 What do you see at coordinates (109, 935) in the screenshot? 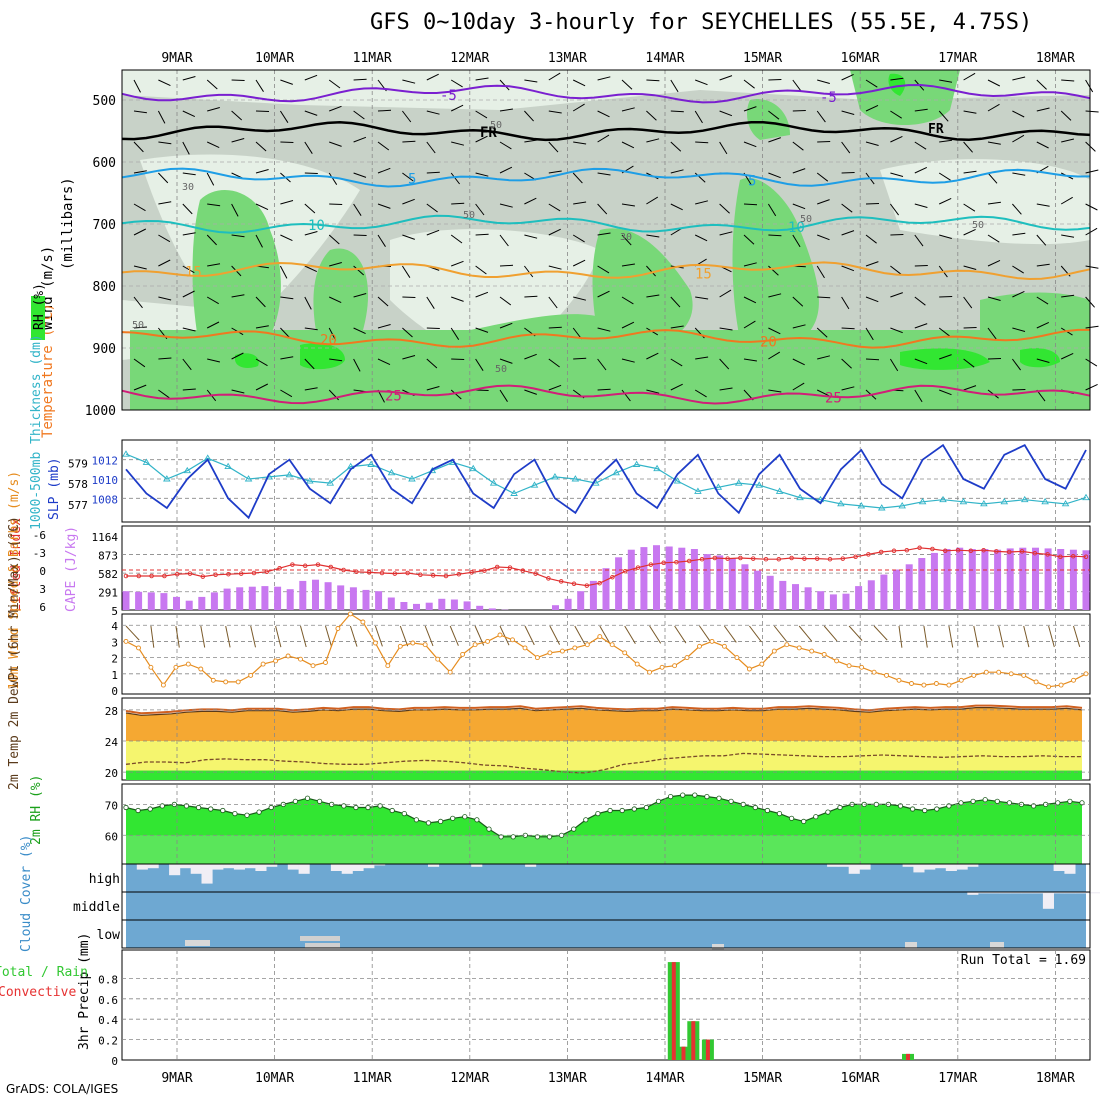
I see `cloud-level-label: low` at bounding box center [109, 935].